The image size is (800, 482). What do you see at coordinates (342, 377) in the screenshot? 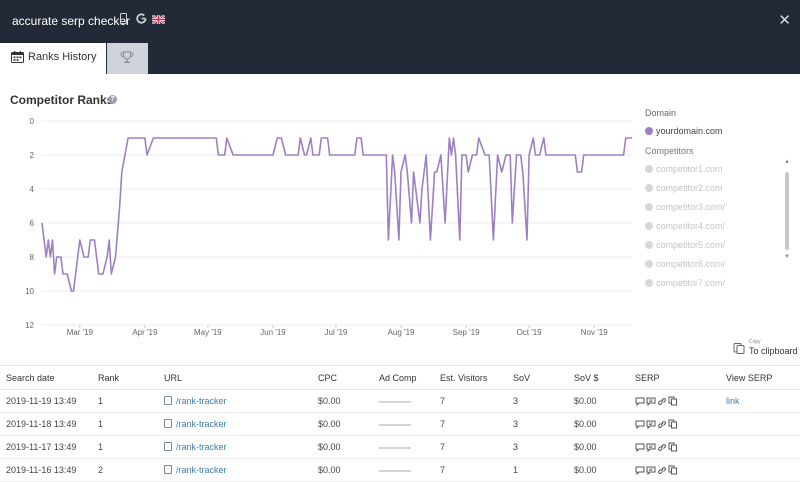
I see `col-cpc: CPC` at bounding box center [342, 377].